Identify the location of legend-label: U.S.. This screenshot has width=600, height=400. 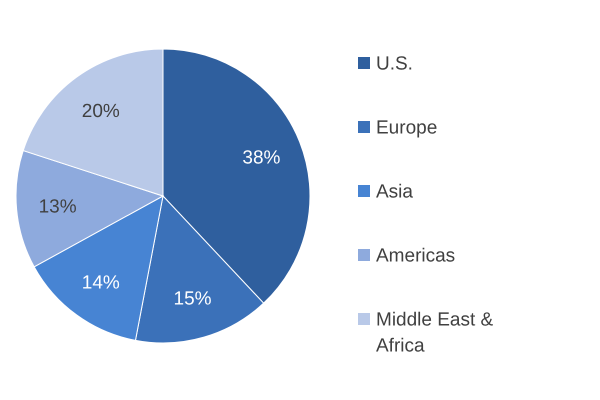
(394, 64).